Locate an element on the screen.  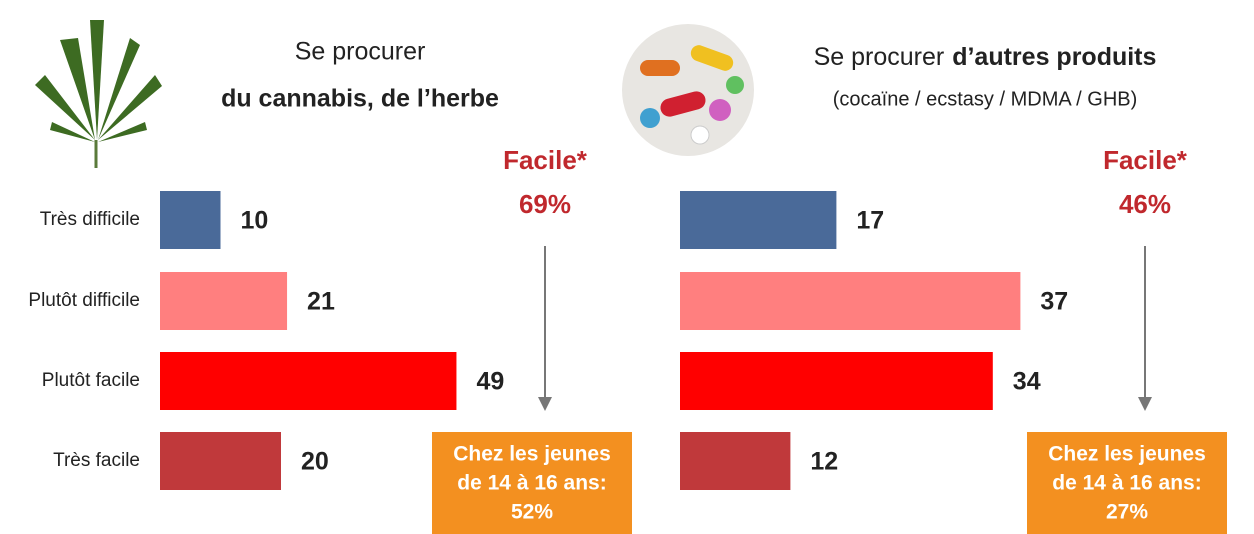
chart-title: Se procurer d’autres produits is located at coordinates (985, 57).